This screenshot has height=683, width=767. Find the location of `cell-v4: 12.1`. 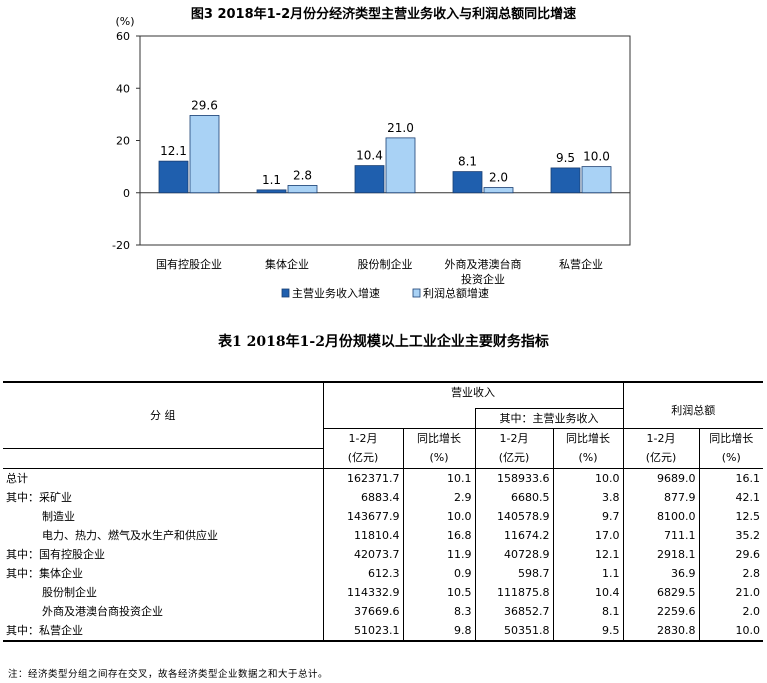

cell-v4: 12.1 is located at coordinates (588, 554).